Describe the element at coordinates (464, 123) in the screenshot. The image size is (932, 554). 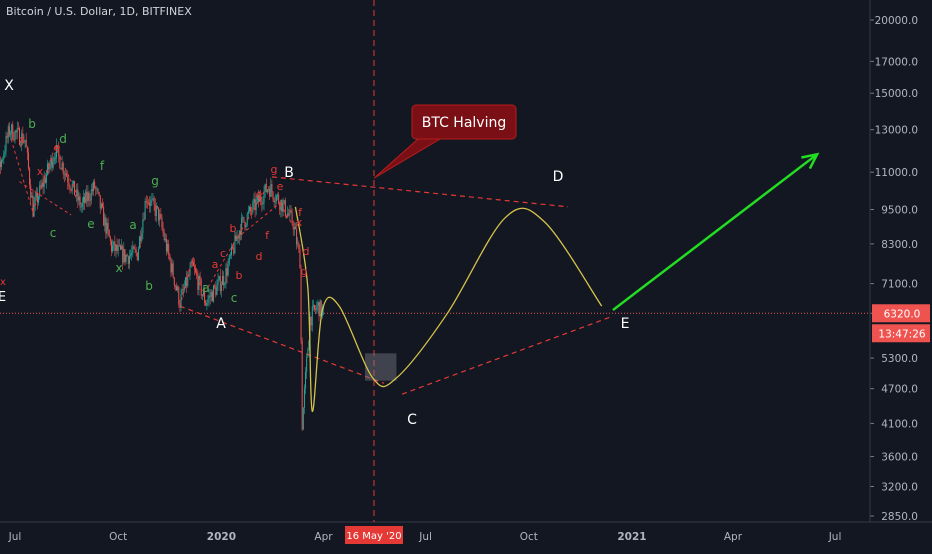
I see `callout-text: BTC Halving` at that location.